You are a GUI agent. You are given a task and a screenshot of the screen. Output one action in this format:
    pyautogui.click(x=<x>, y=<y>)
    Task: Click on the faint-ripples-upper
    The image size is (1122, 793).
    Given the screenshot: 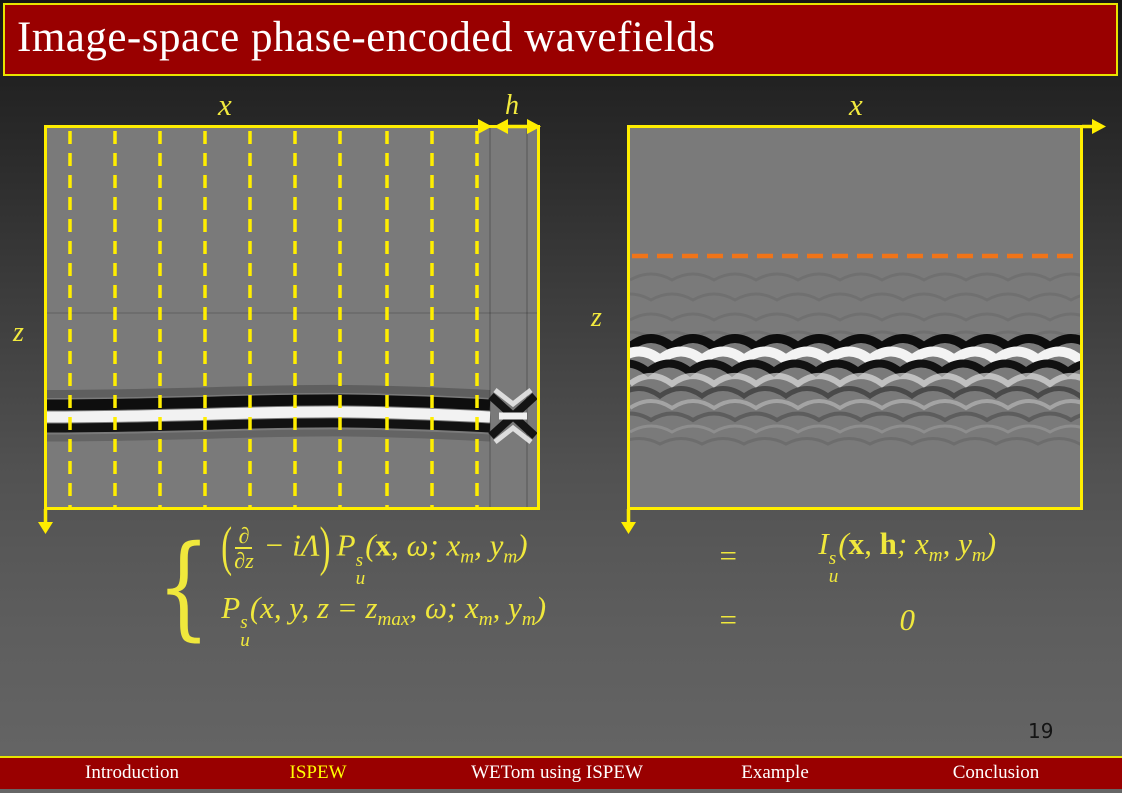 What is the action you would take?
    pyautogui.click(x=855, y=306)
    